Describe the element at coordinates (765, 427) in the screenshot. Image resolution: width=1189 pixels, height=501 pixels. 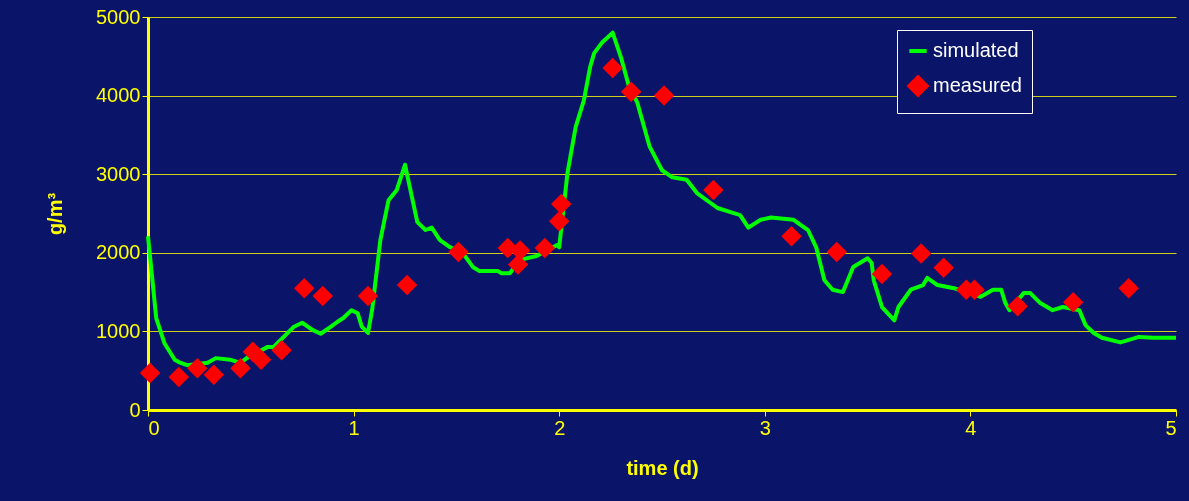
I see `x-tick-label: 3` at that location.